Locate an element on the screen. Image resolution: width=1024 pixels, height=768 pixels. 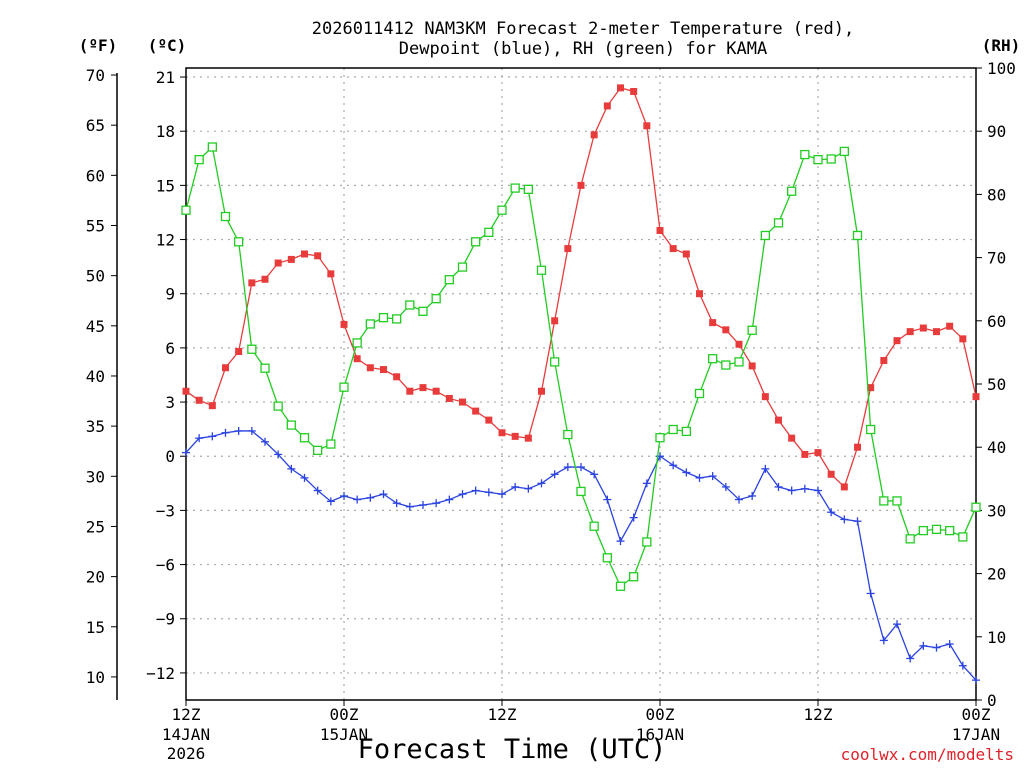
celsius-tick-label: 3 is located at coordinates (170, 402).